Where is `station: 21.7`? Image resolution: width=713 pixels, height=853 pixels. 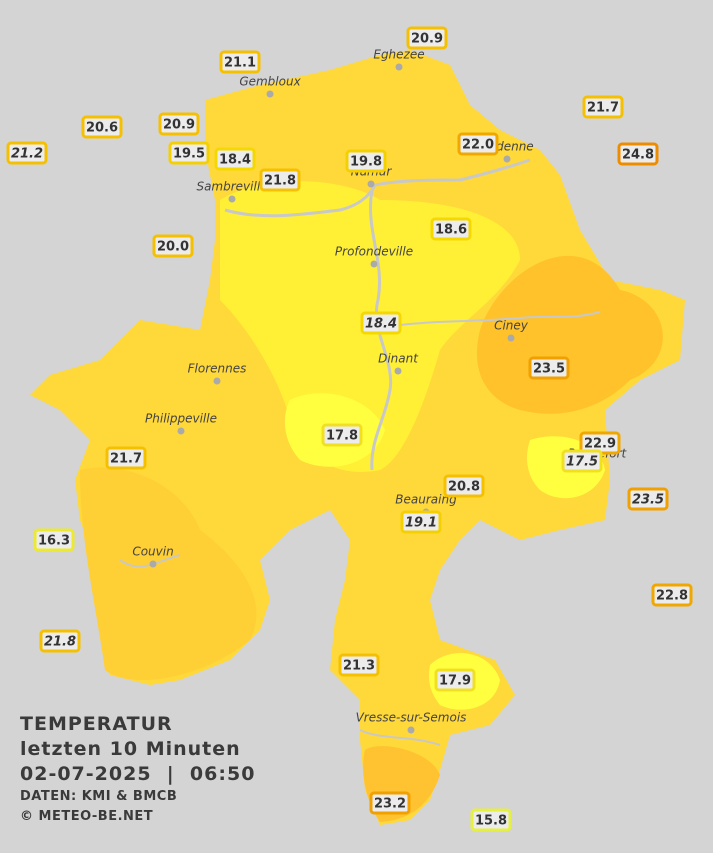
station: 21.7 is located at coordinates (603, 107).